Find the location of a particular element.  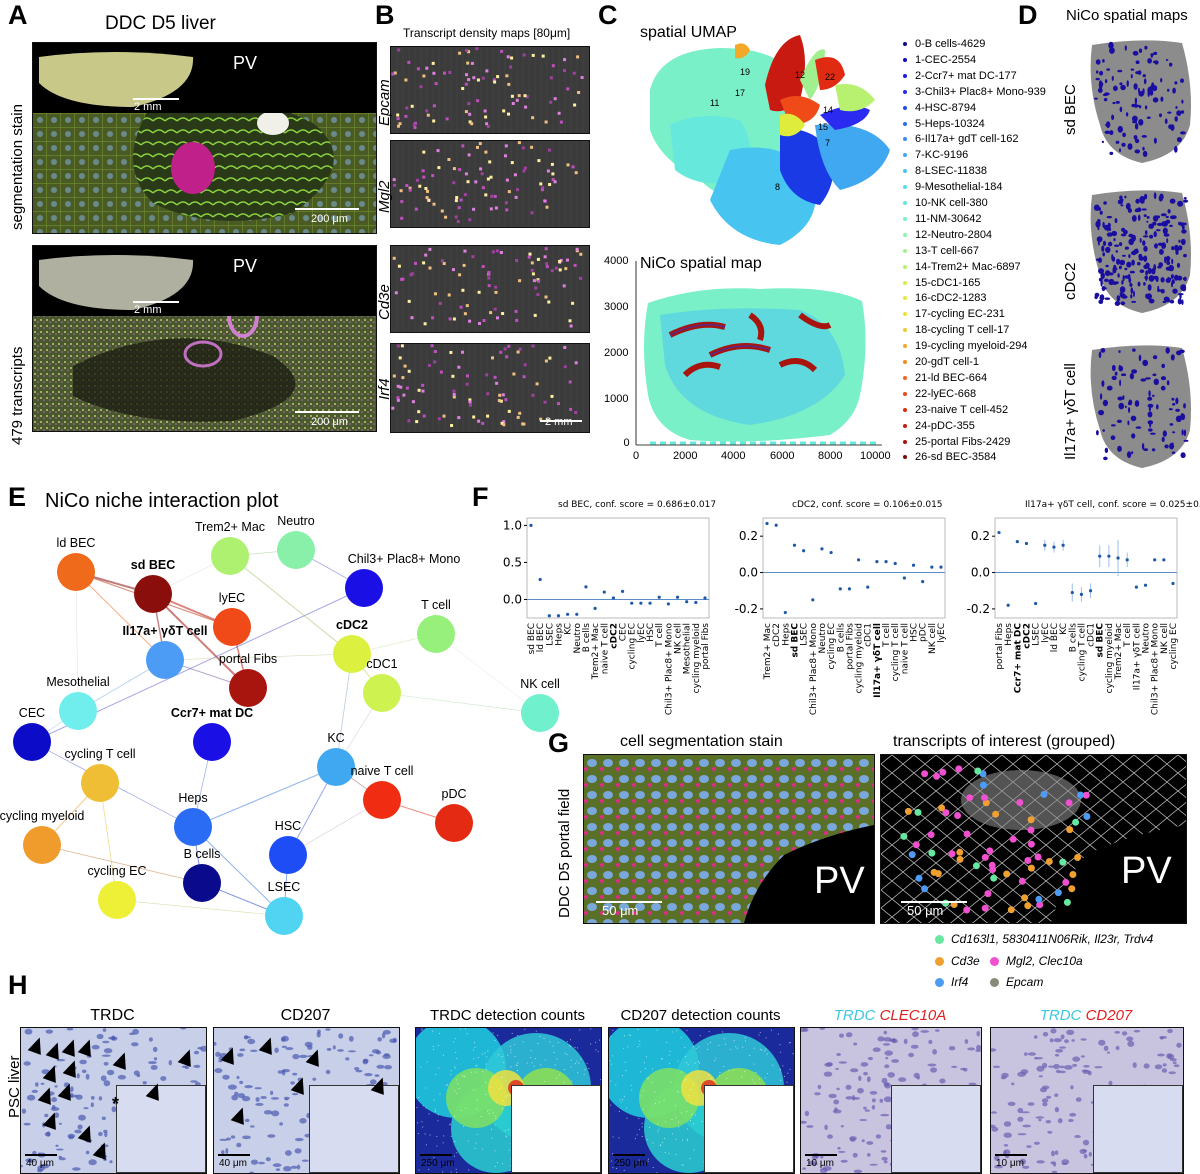

category-tick-label: portal Fibs is located at coordinates (706, 646).